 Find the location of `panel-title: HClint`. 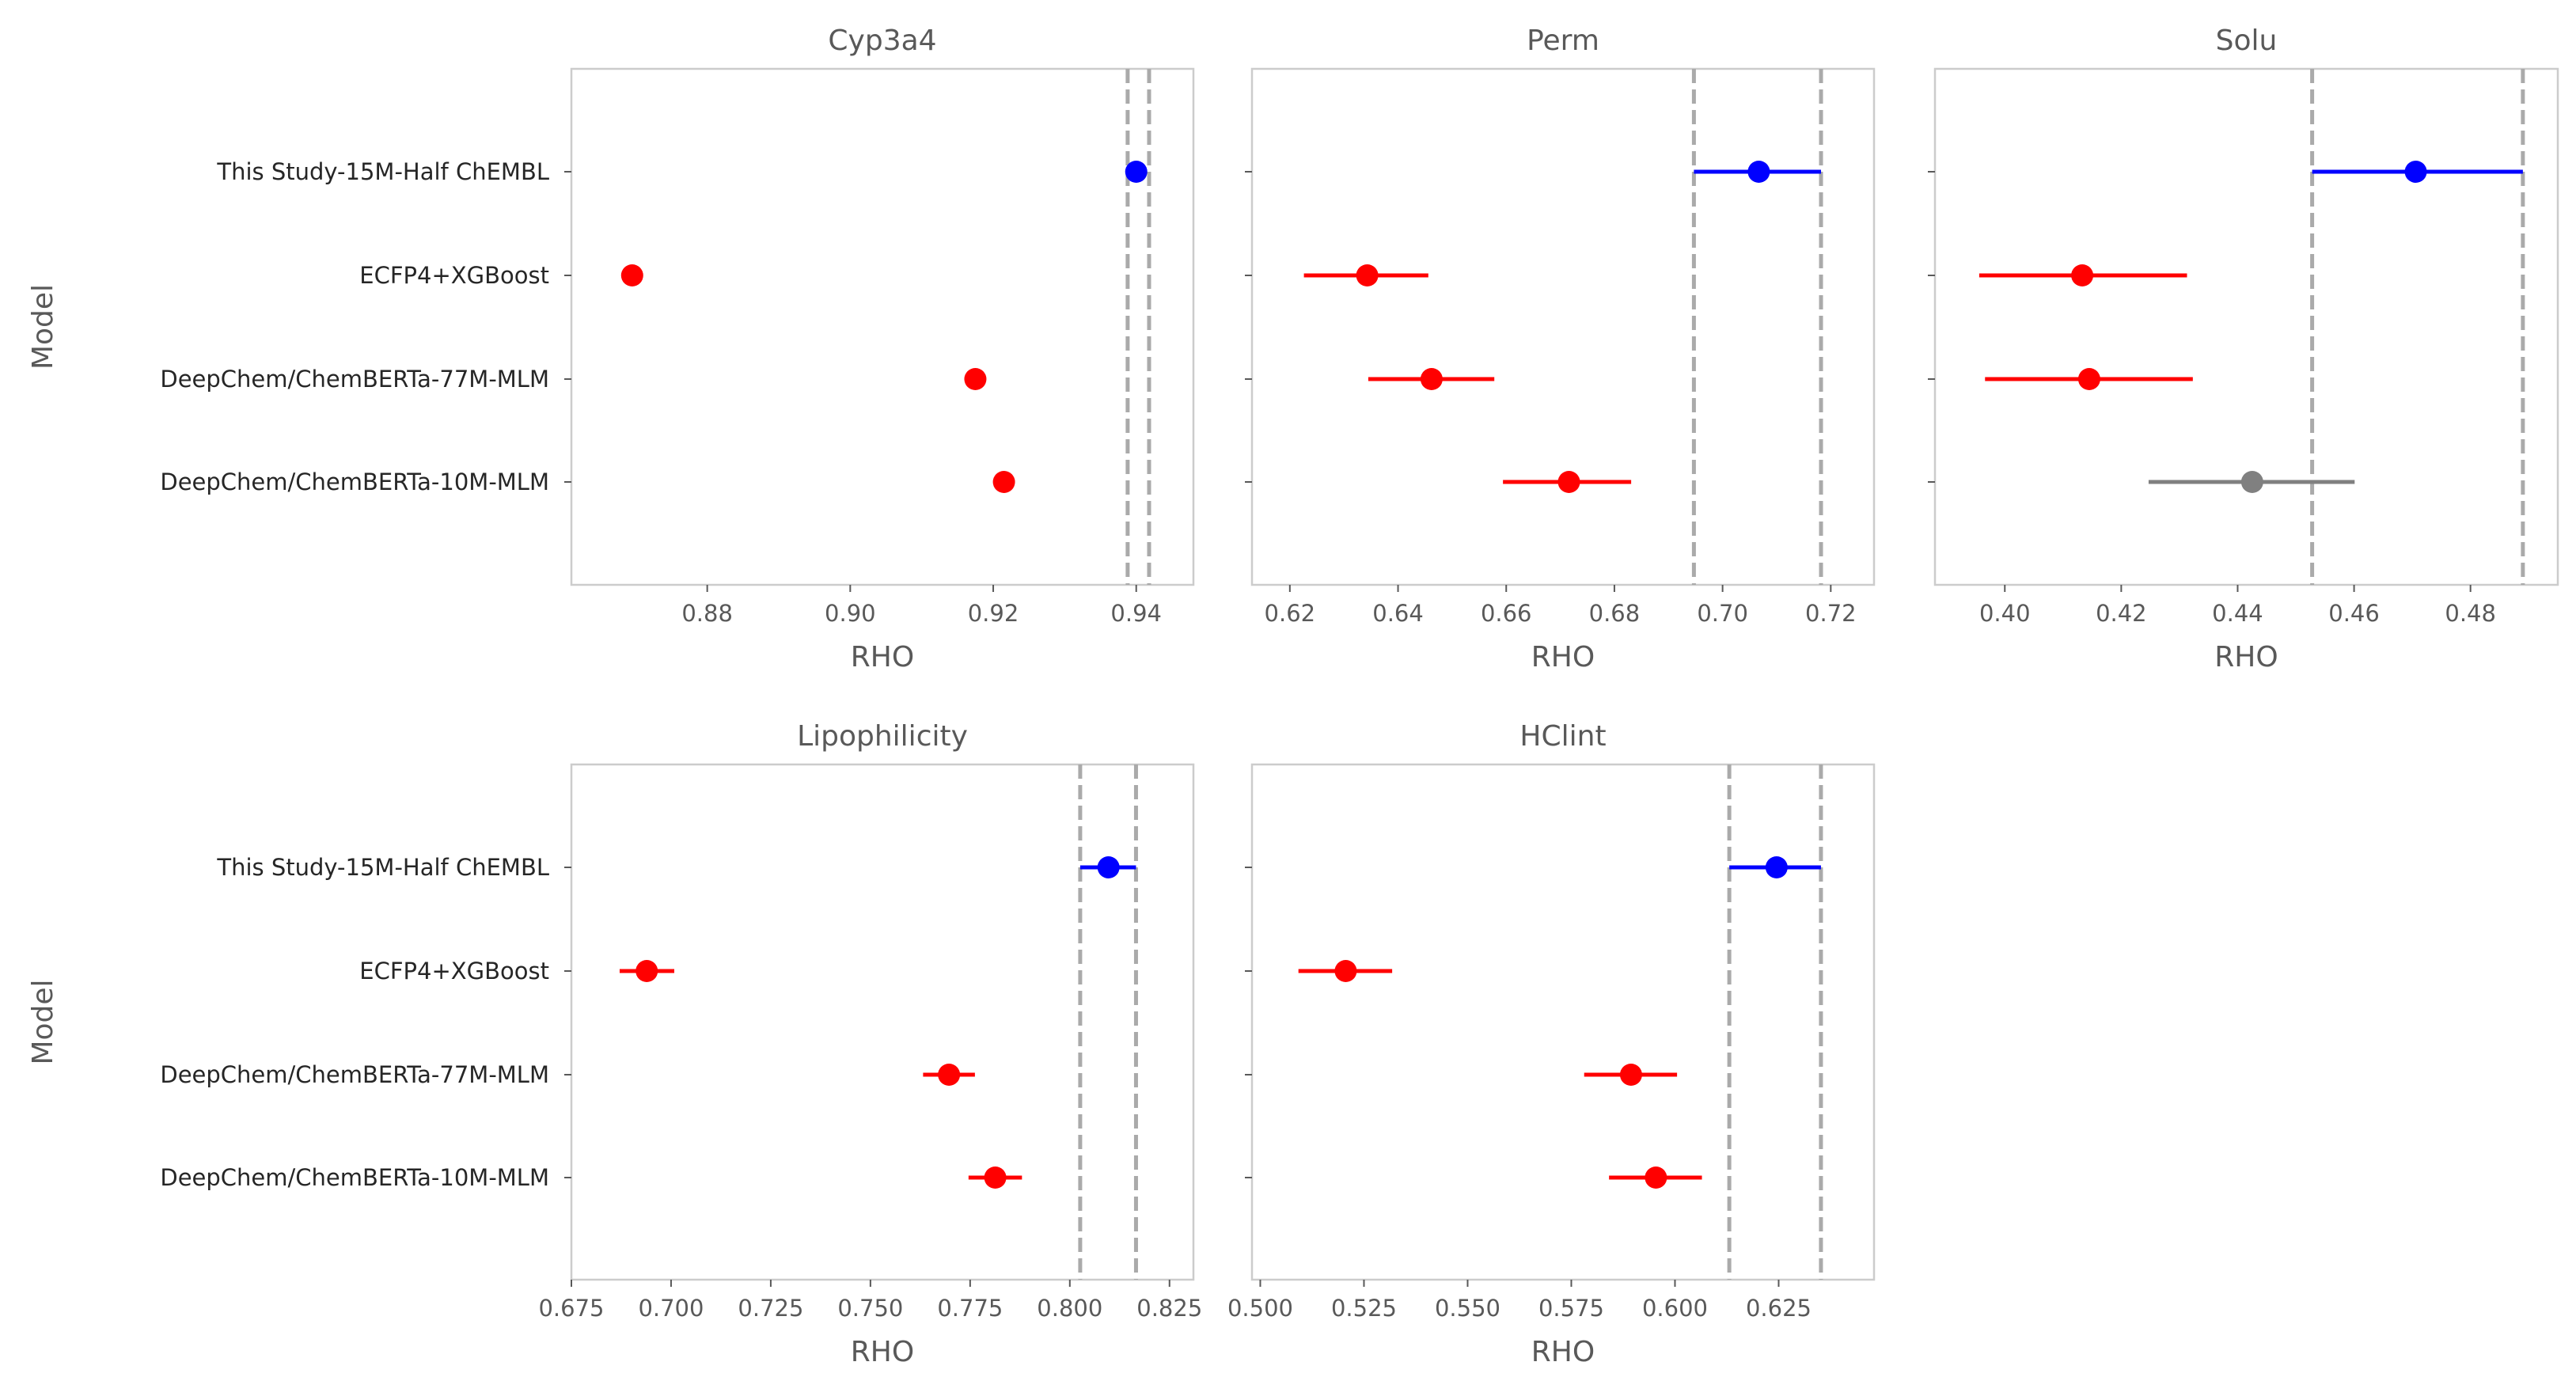

panel-title: HClint is located at coordinates (1562, 736).